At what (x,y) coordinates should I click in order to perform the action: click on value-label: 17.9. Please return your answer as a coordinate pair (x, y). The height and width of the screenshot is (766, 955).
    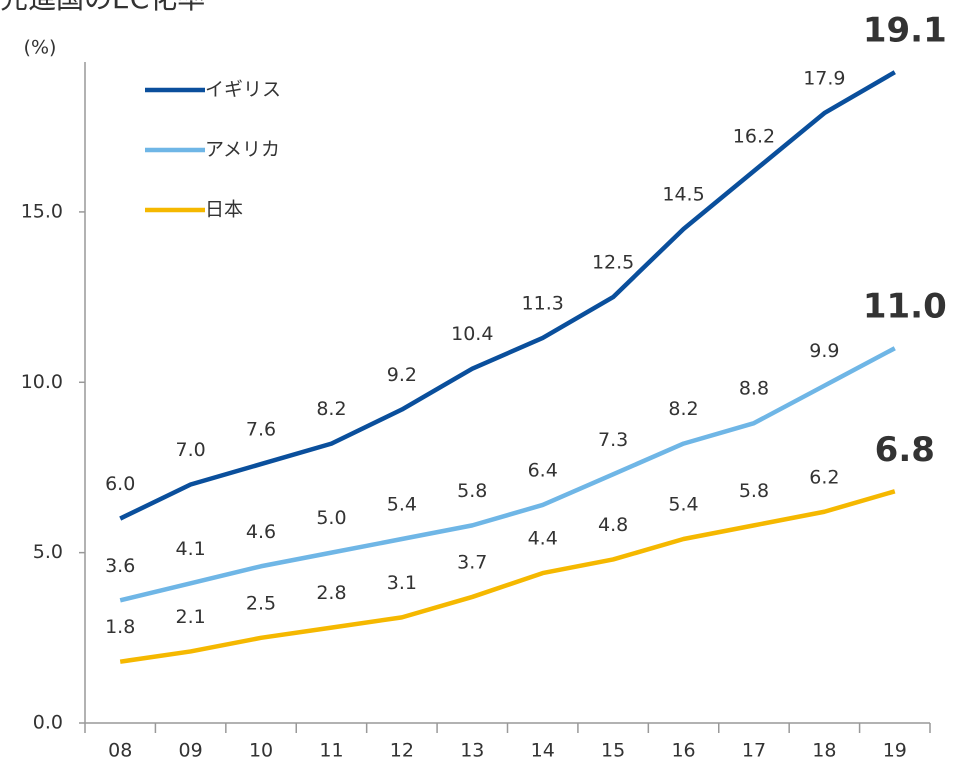
    Looking at the image, I should click on (824, 79).